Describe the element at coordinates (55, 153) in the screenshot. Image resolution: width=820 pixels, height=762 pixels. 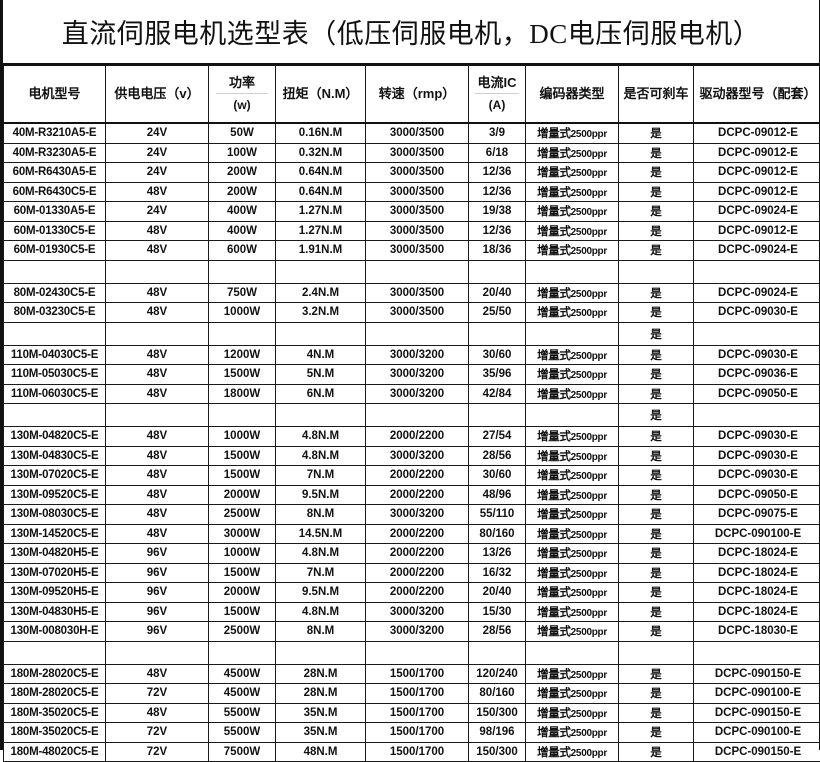
I see `cell-model: 40M-R3230A5-E` at that location.